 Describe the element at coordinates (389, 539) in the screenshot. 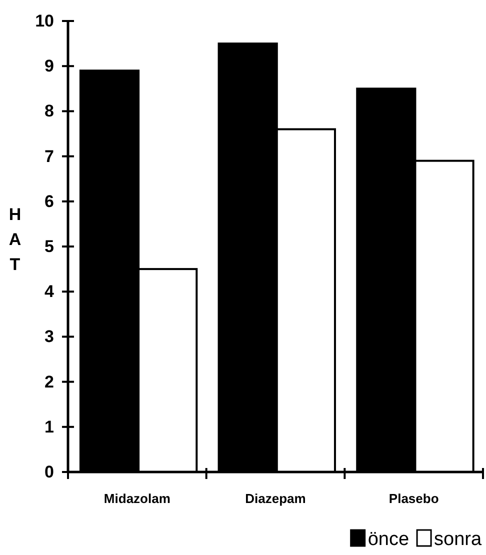

I see `legend-label: önce` at that location.